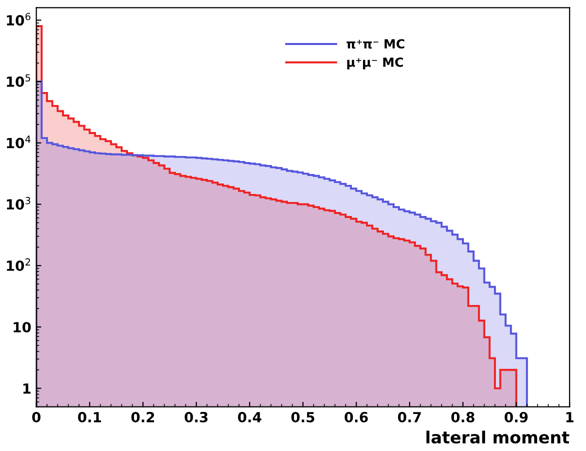  What do you see at coordinates (142, 417) in the screenshot?
I see `x-tick-label: 0.2` at bounding box center [142, 417].